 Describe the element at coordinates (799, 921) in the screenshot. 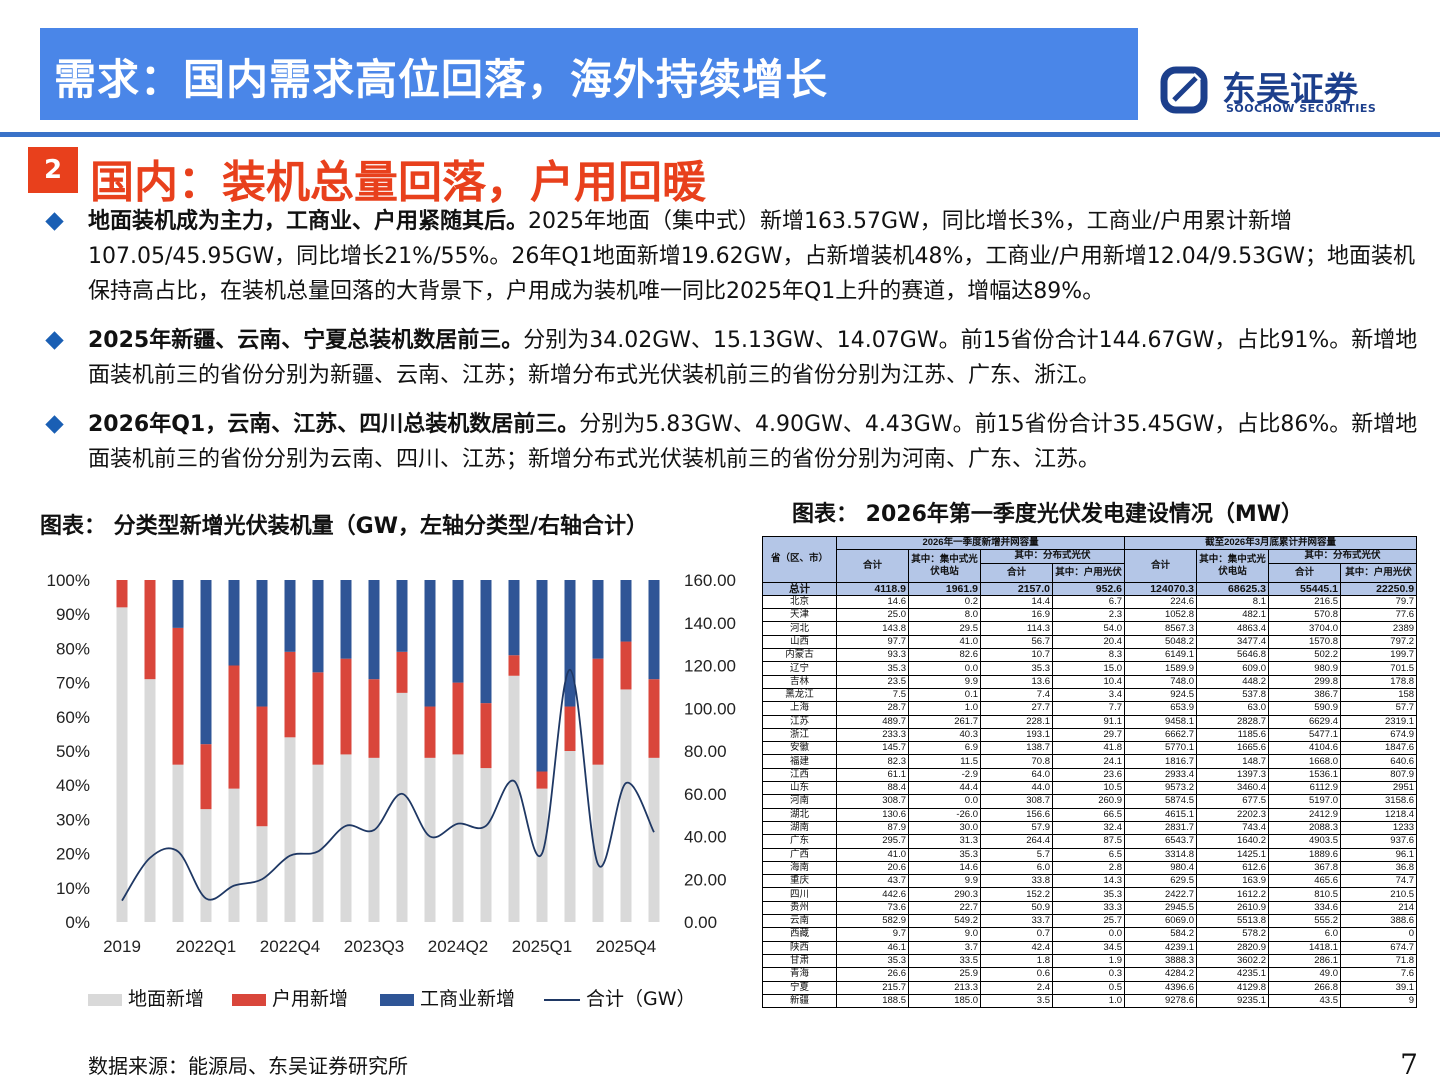

I see `province-cell: 云南` at that location.